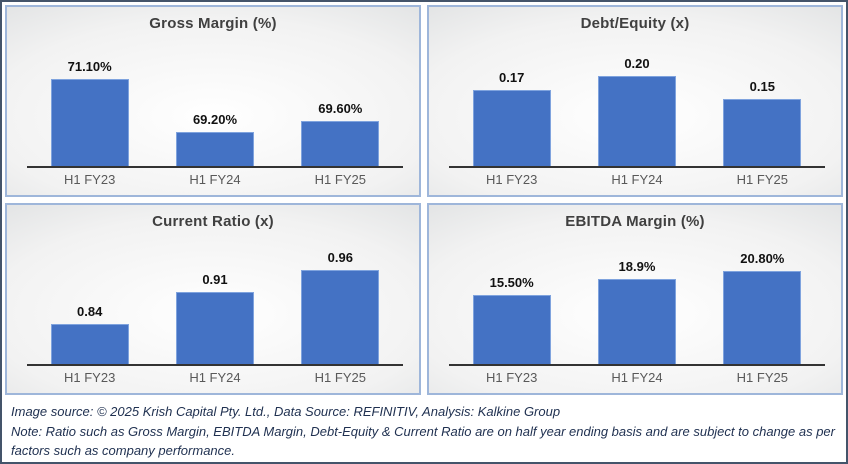 Image resolution: width=848 pixels, height=464 pixels. I want to click on plot-area: 15.50% 18.9% 20.80%, so click(637, 308).